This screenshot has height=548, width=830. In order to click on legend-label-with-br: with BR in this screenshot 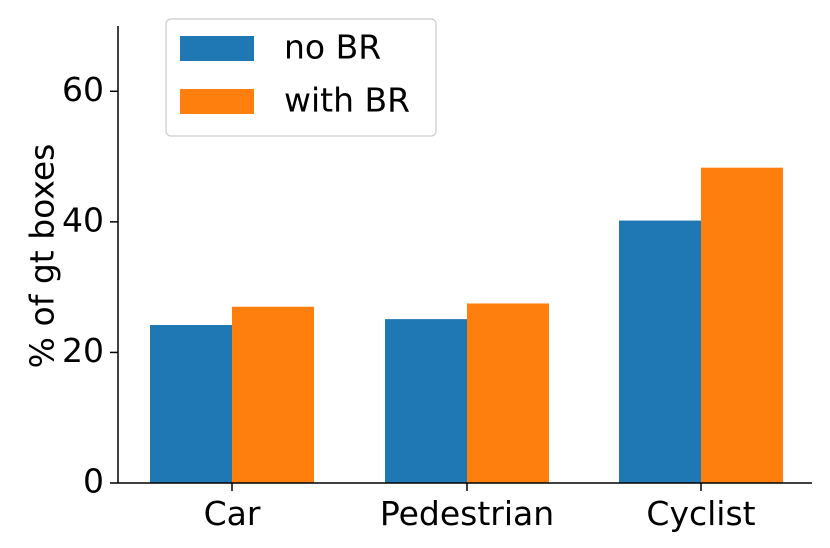, I will do `click(347, 100)`.